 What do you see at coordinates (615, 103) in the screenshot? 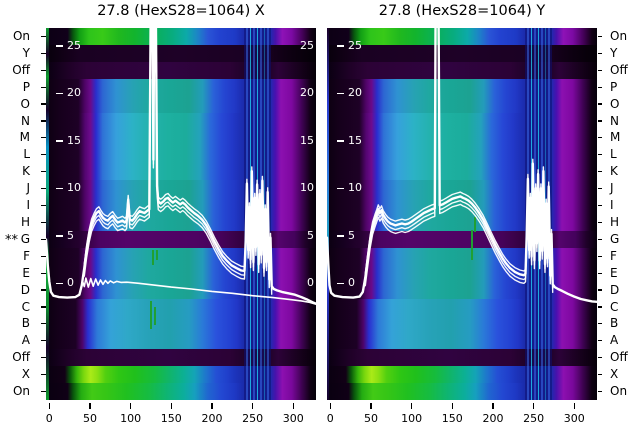
I see `row-label-right-o: O` at bounding box center [615, 103].